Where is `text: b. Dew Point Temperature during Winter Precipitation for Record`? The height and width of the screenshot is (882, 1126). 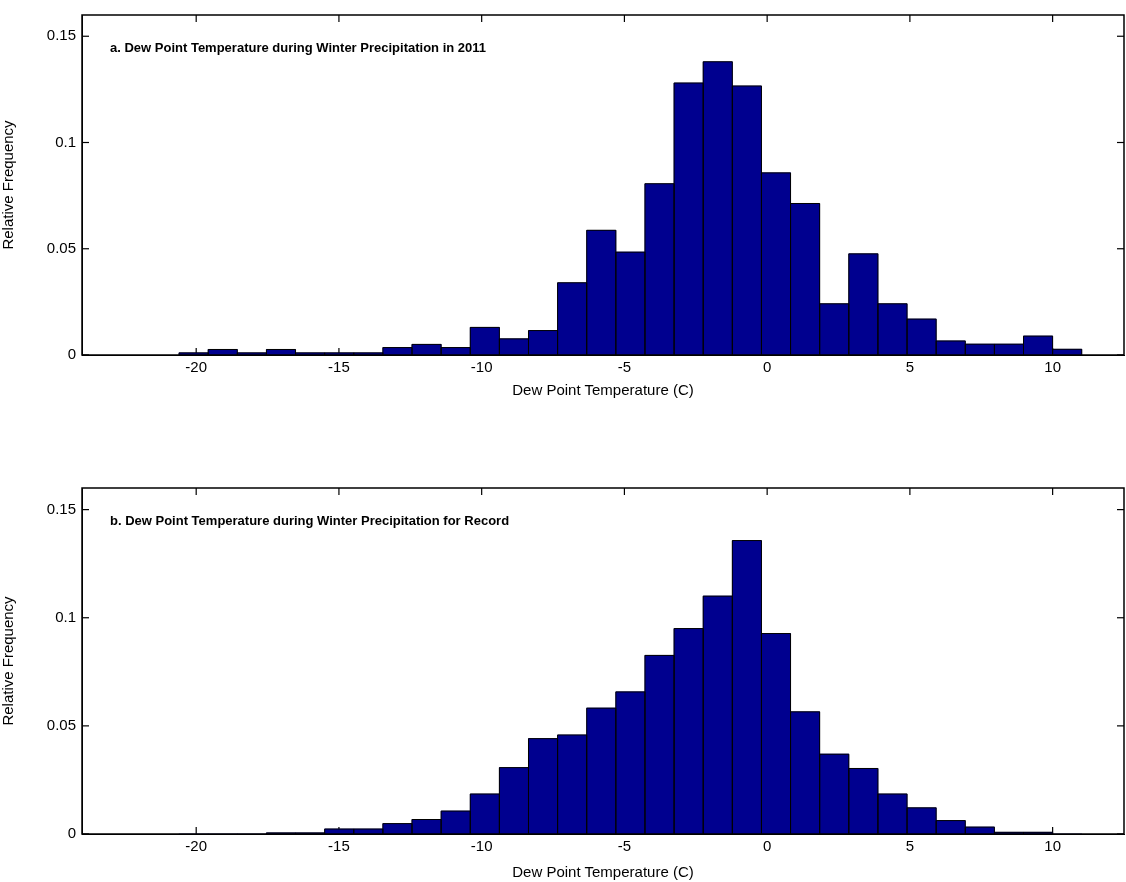
text: b. Dew Point Temperature during Winter Precipitation for Record is located at coordinates (310, 520).